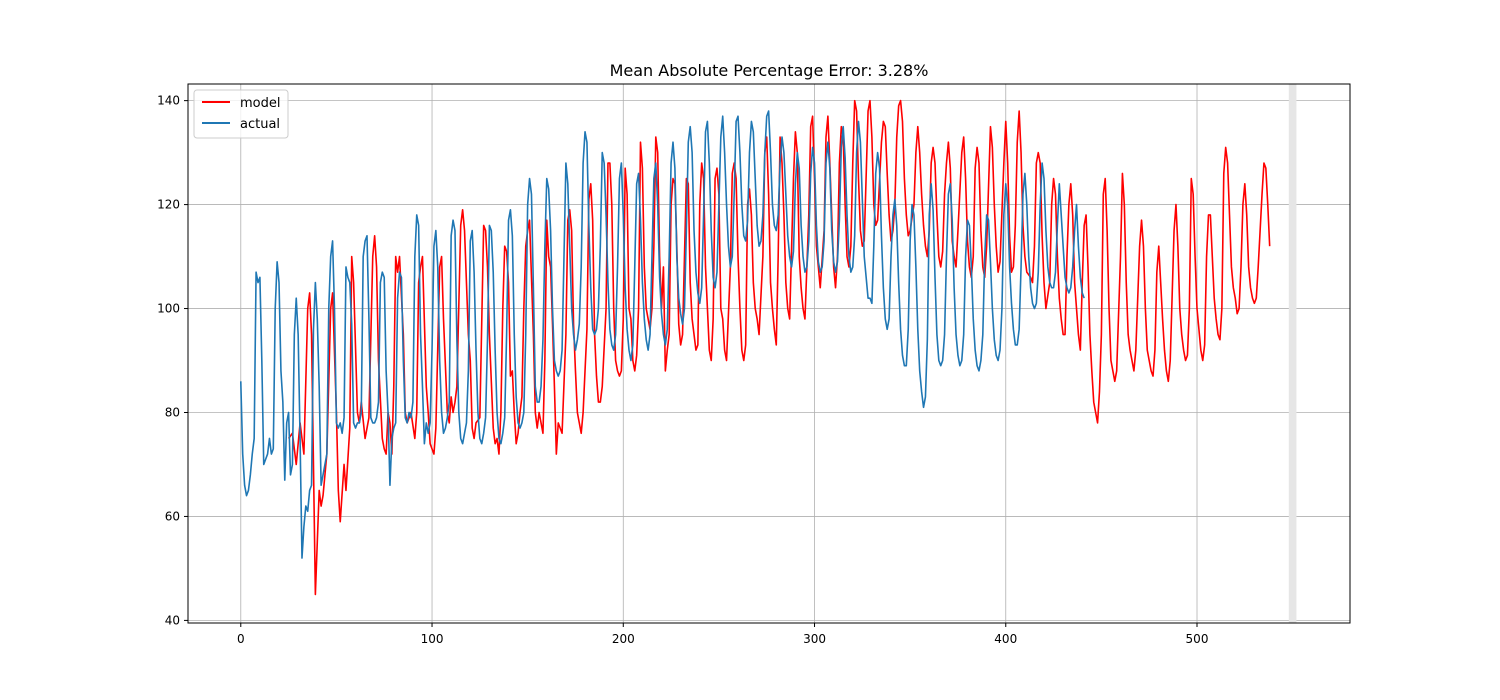 The height and width of the screenshot is (700, 1500). What do you see at coordinates (168, 205) in the screenshot?
I see `y-tick-label-120: 120` at bounding box center [168, 205].